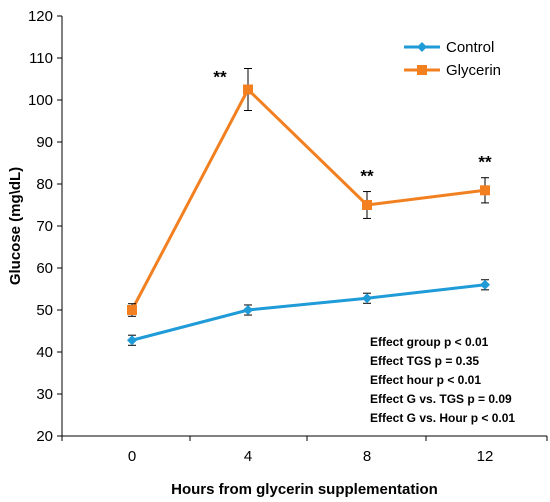  What do you see at coordinates (304, 489) in the screenshot?
I see `x-axis-title: Hours from glycerin supplementation` at bounding box center [304, 489].